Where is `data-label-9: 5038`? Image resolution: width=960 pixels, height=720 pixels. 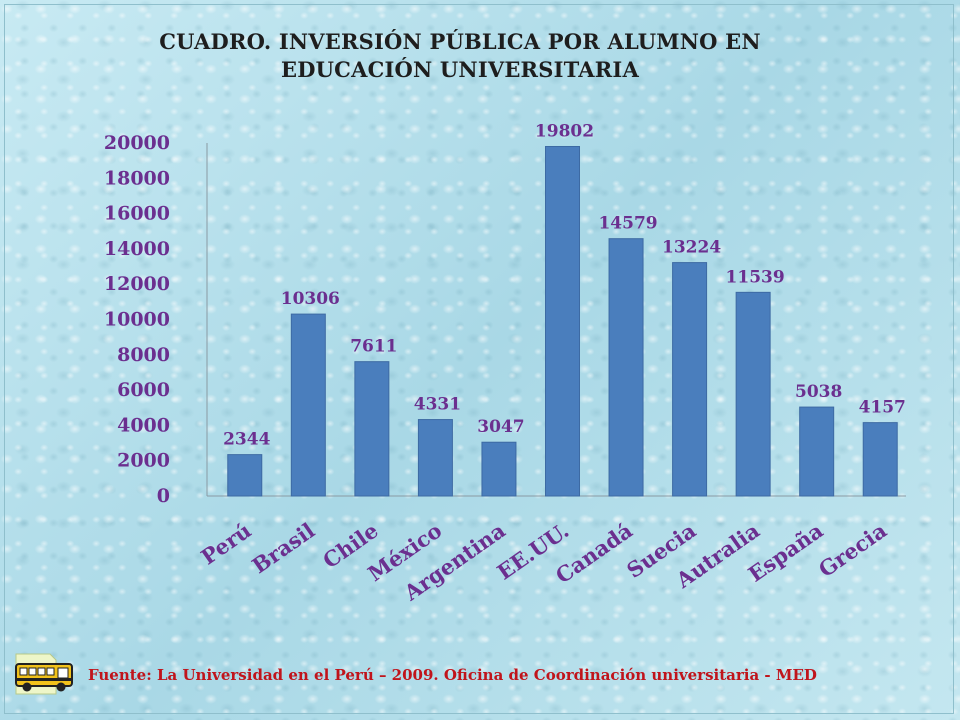
data-label-9: 5038 is located at coordinates (818, 392).